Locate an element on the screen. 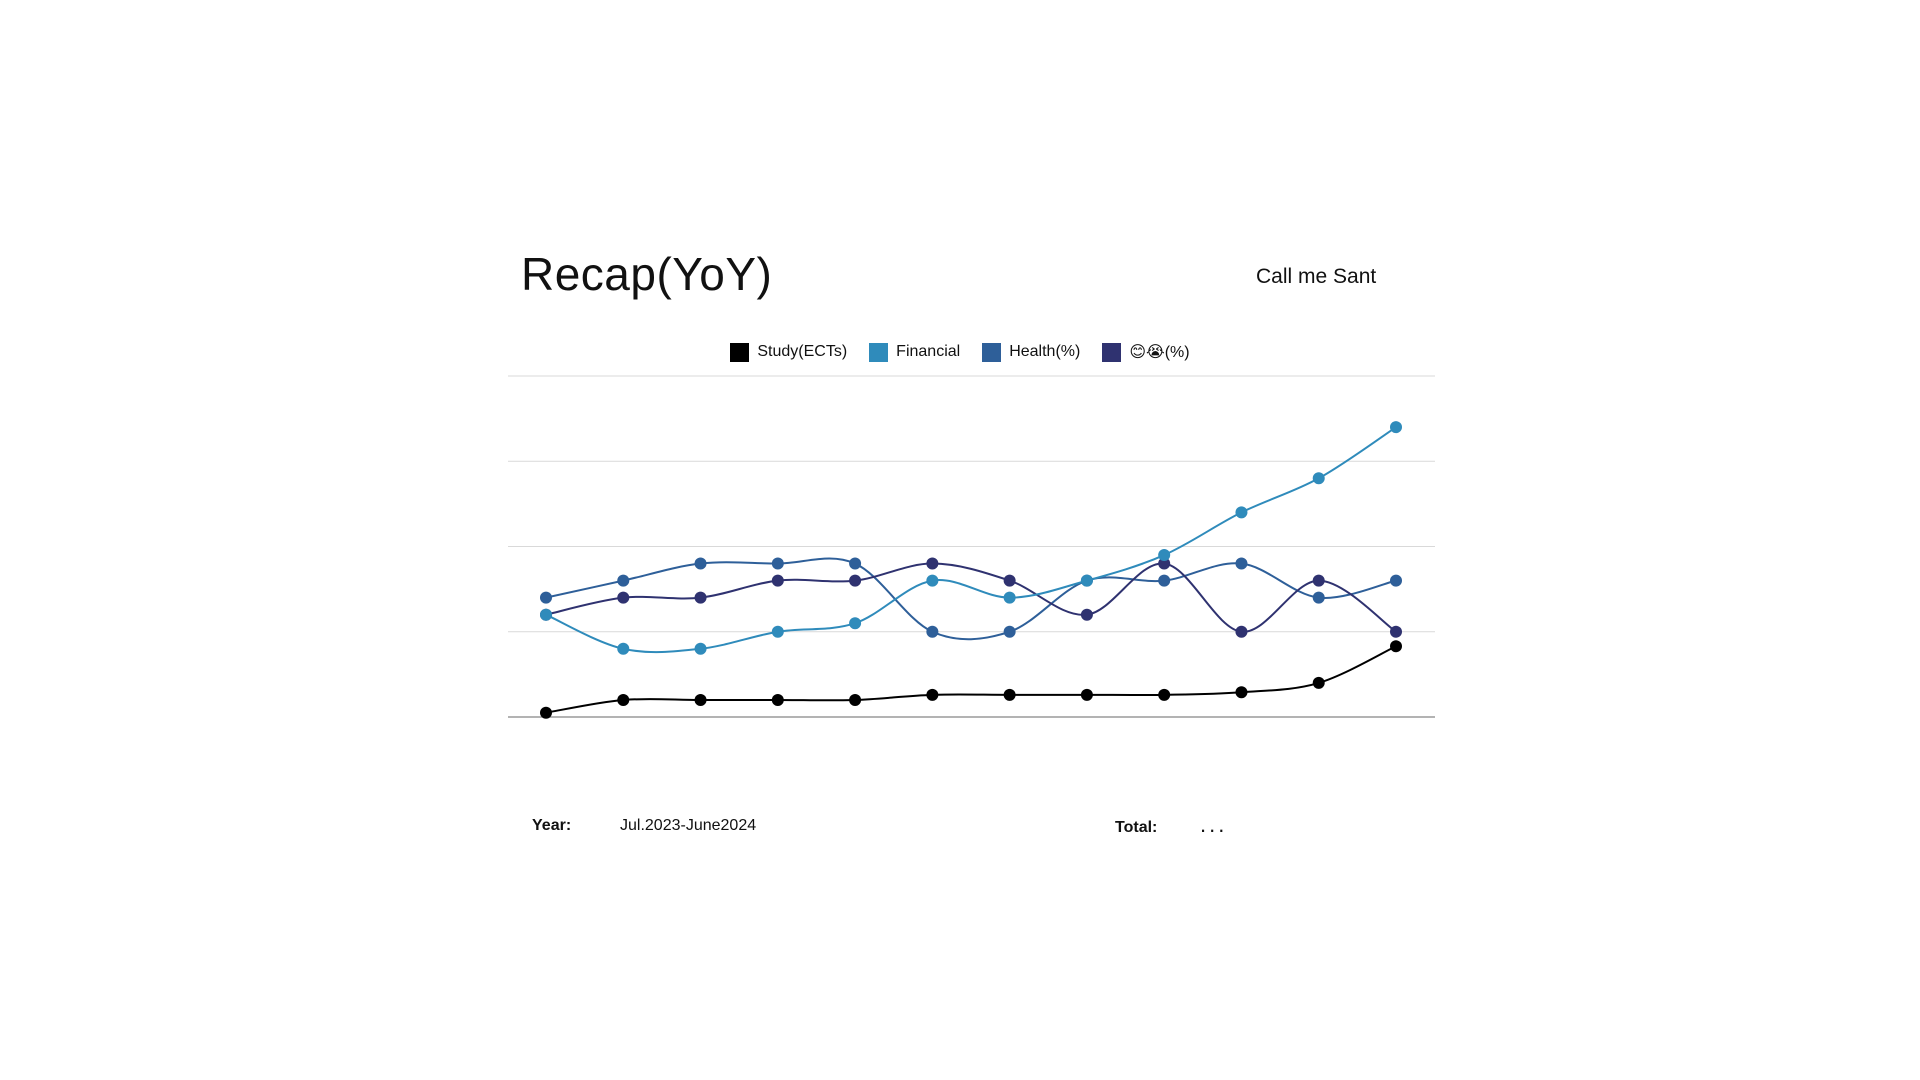 The width and height of the screenshot is (1920, 1080). legend-label: Financial is located at coordinates (928, 351).